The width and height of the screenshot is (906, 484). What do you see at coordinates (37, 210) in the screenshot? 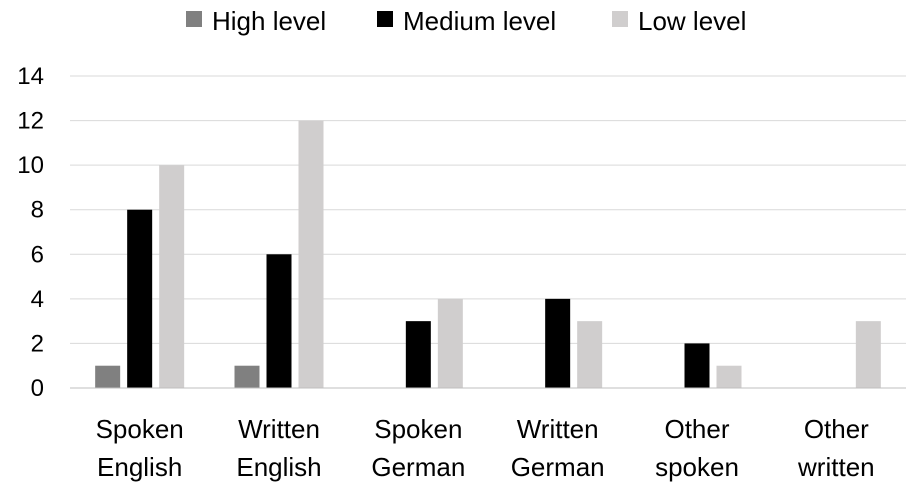
I see `y-tick-label: 8` at bounding box center [37, 210].